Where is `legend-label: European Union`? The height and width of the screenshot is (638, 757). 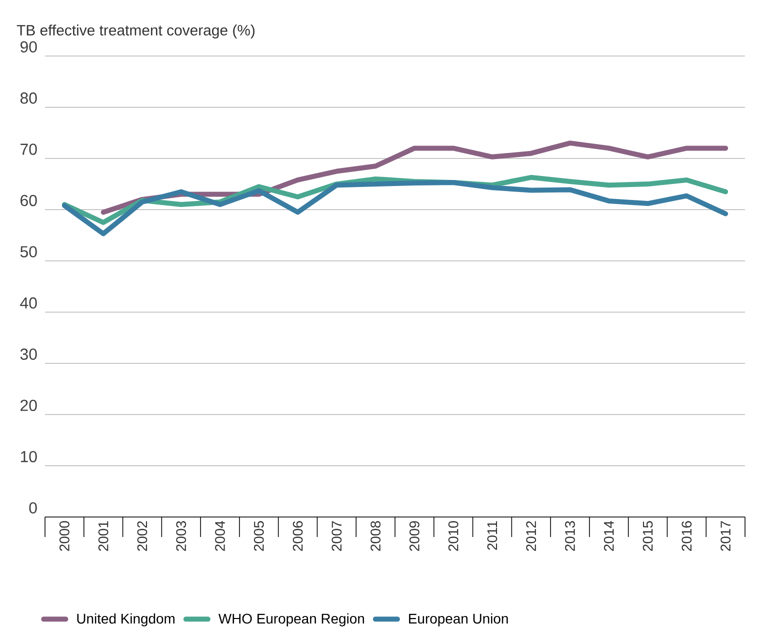
legend-label: European Union is located at coordinates (458, 619).